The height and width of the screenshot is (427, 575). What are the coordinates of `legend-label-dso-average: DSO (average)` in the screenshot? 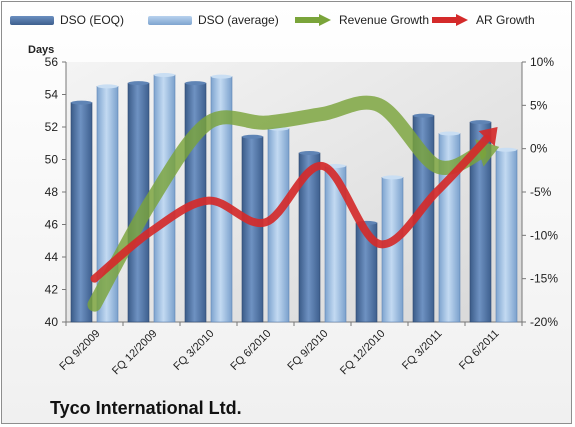 It's located at (238, 20).